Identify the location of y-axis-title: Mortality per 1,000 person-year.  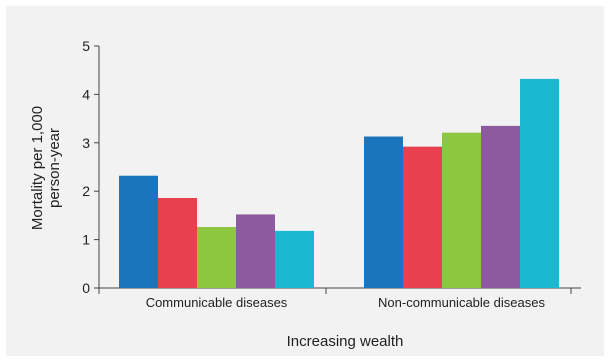
(46, 168).